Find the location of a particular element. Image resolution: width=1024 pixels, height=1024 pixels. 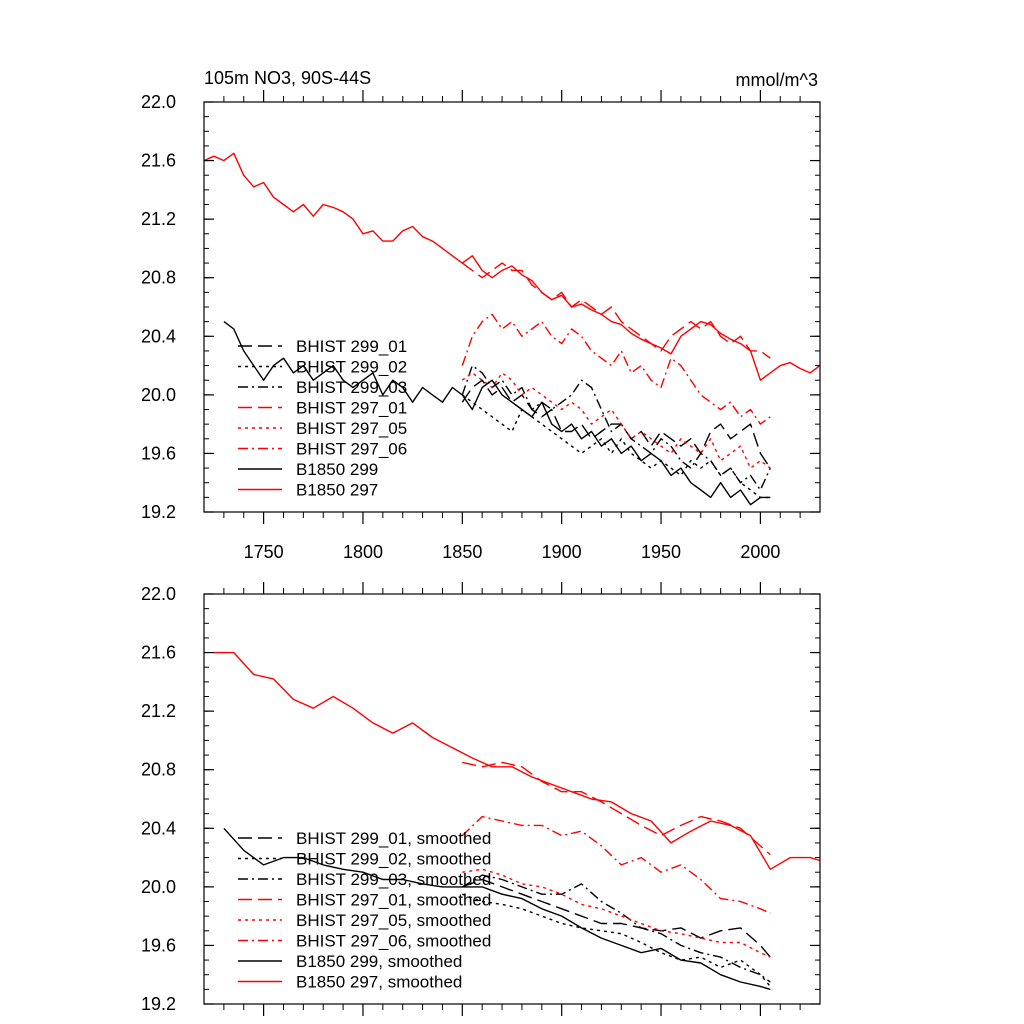

legend-label: BHIST 299_02 is located at coordinates (351, 367).